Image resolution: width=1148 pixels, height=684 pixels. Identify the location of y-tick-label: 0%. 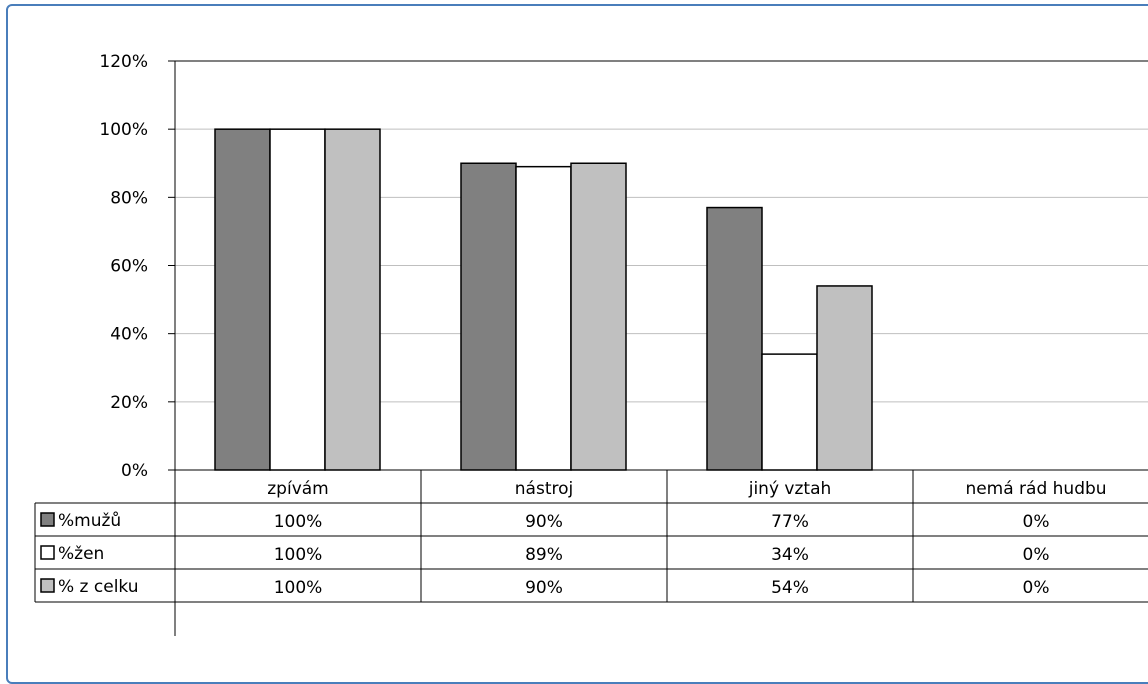
(134, 471).